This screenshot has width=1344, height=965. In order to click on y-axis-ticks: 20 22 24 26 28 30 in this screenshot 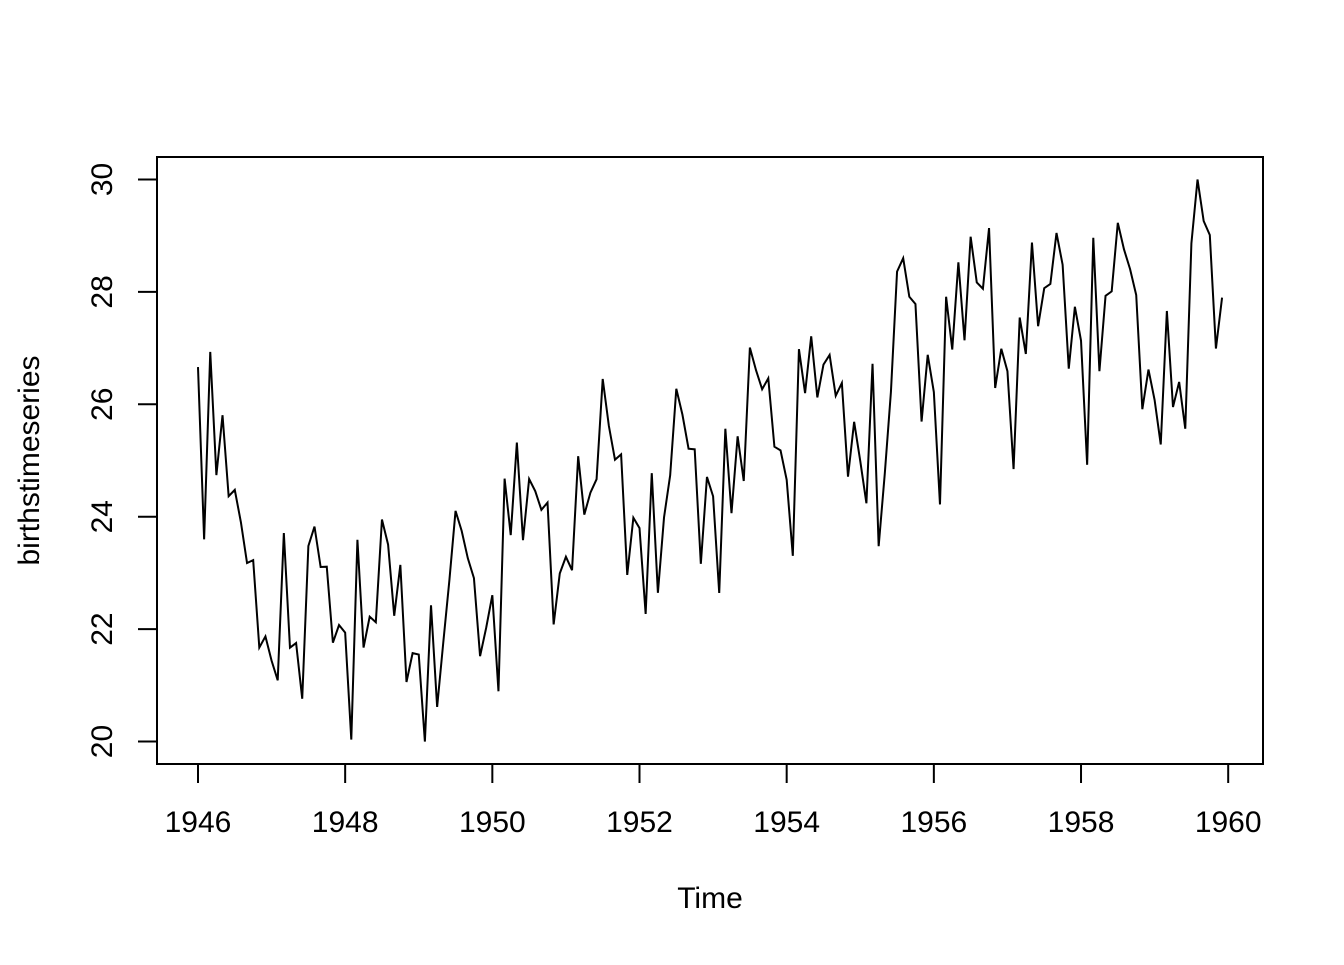, I will do `click(121, 460)`.